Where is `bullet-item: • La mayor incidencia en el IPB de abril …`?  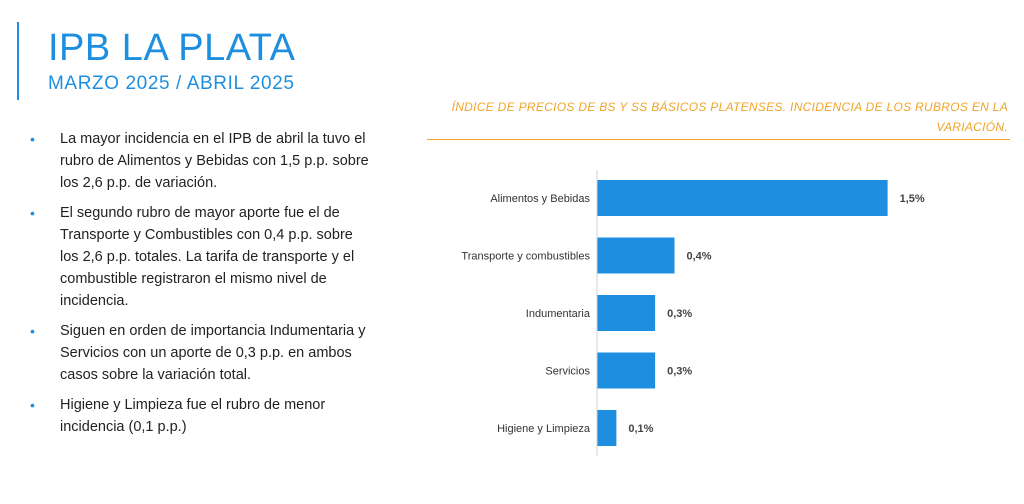 bullet-item: • La mayor incidencia en el IPB de abril … is located at coordinates (202, 161).